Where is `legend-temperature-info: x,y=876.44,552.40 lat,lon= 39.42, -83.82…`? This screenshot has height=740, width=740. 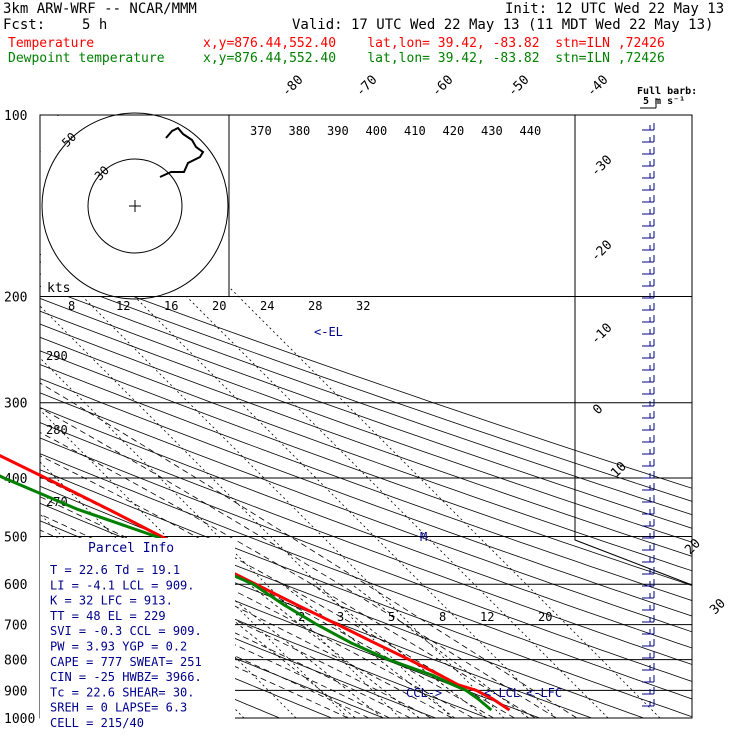
legend-temperature-info: x,y=876.44,552.40 lat,lon= 39.42, -83.82… is located at coordinates (434, 43).